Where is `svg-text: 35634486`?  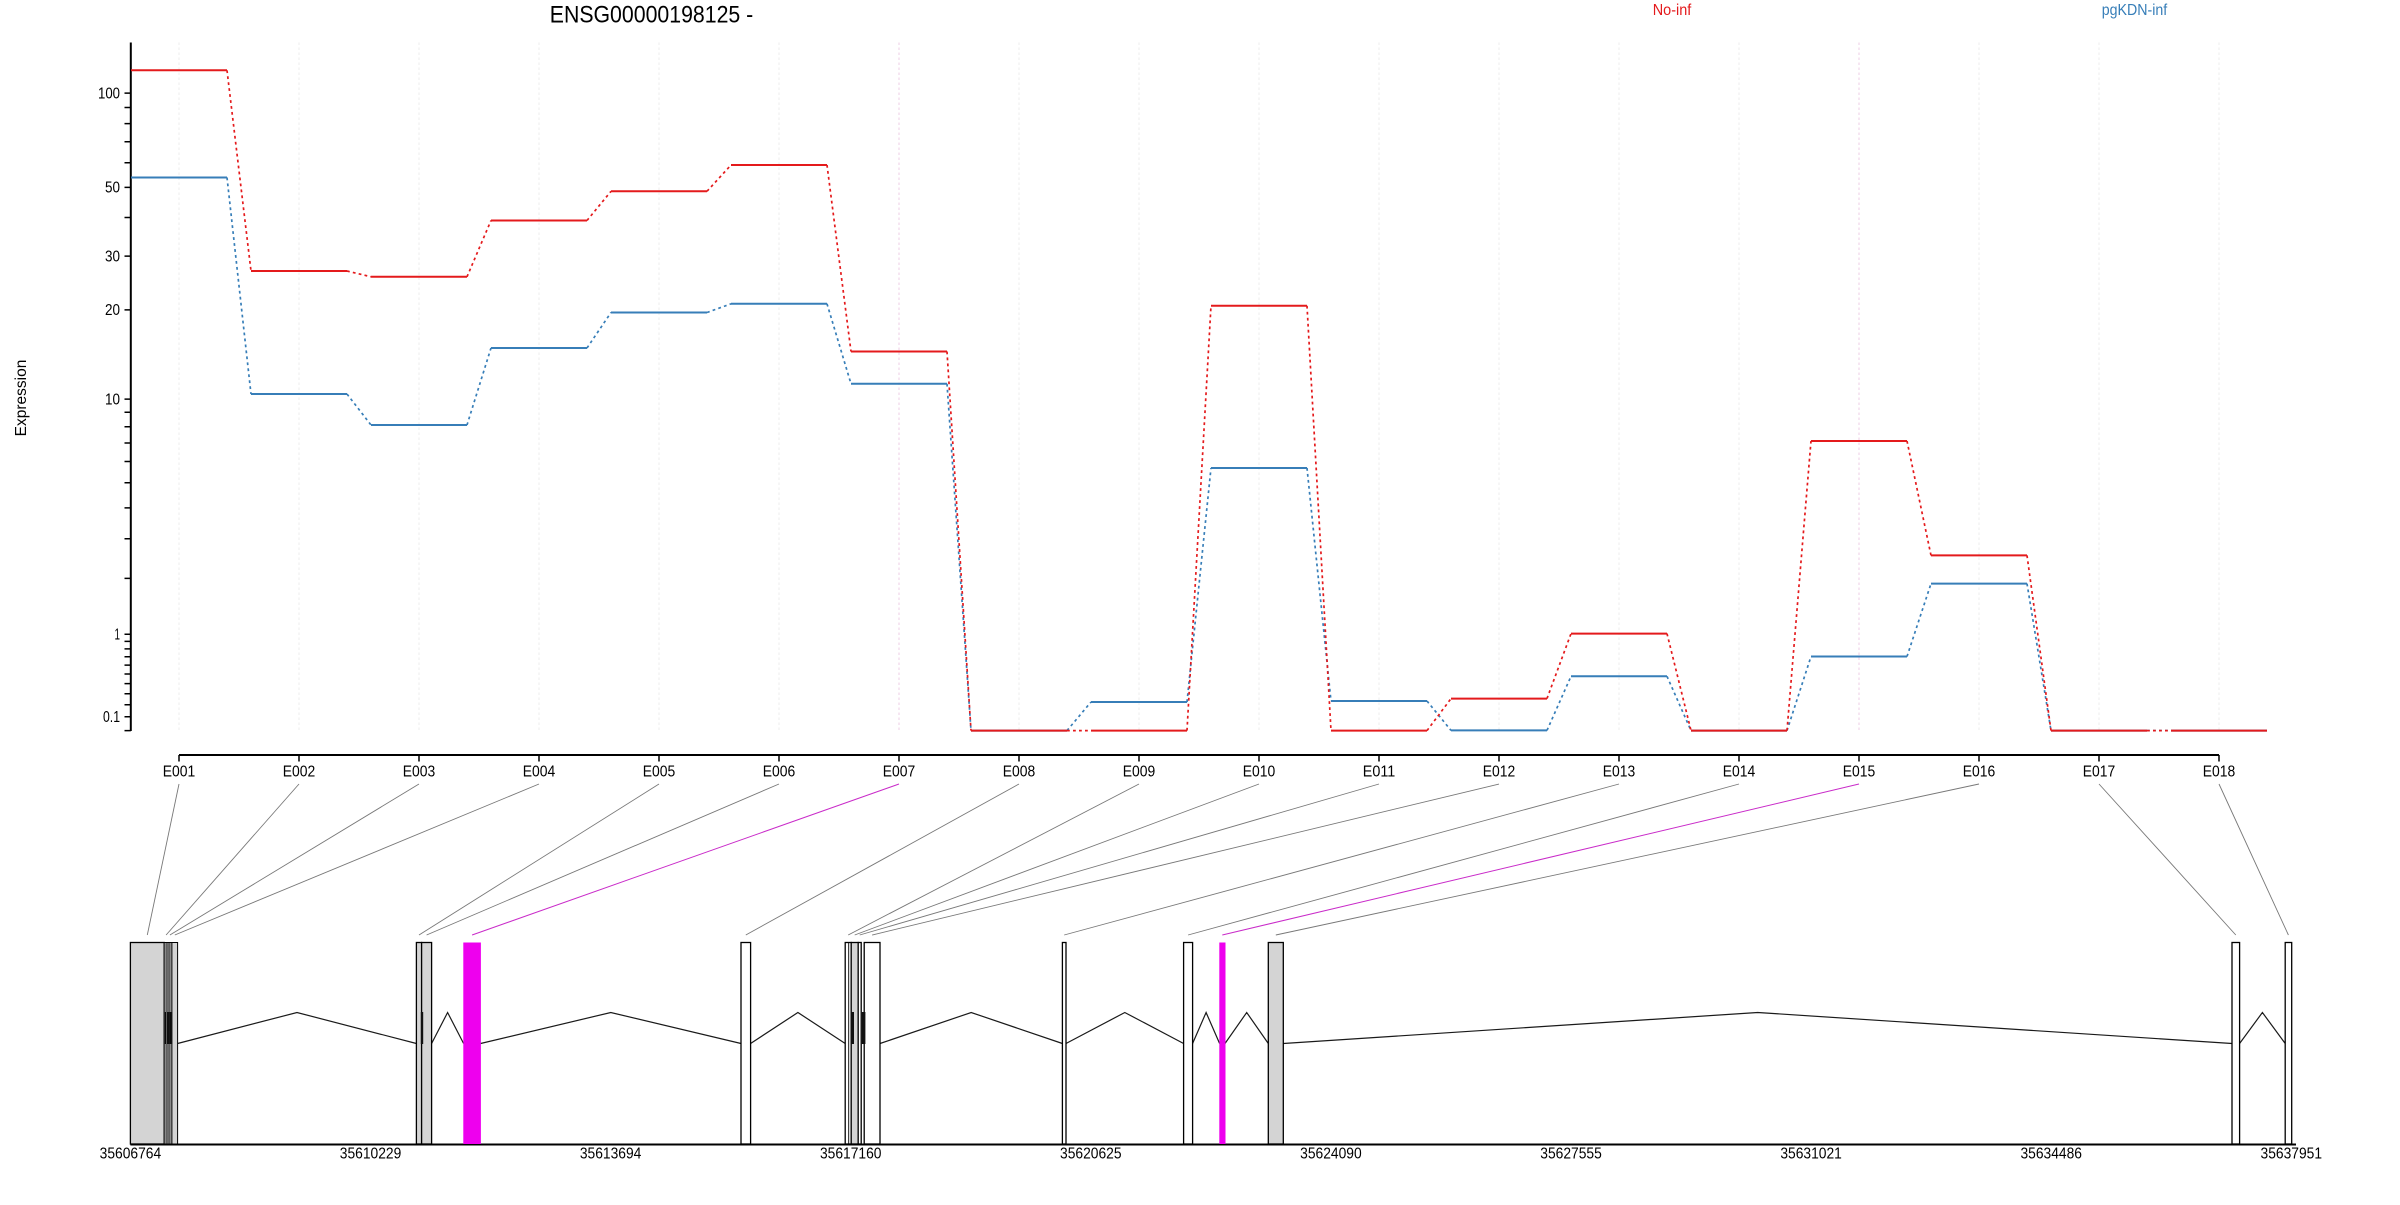
svg-text: 35634486 is located at coordinates (2051, 1154).